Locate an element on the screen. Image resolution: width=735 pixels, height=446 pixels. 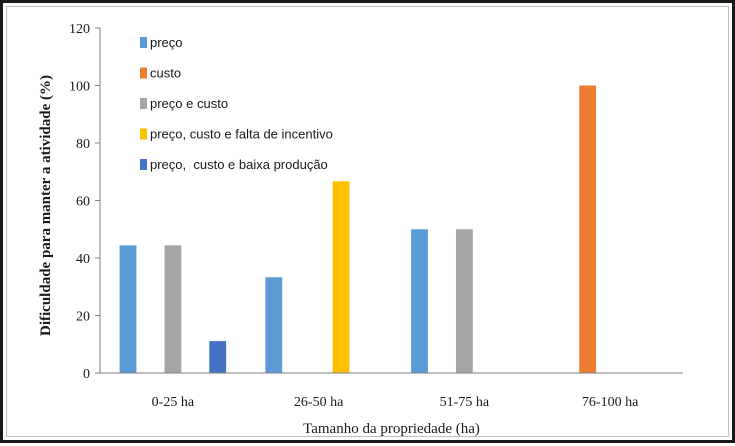
y-tick-label: 0 is located at coordinates (86, 374).